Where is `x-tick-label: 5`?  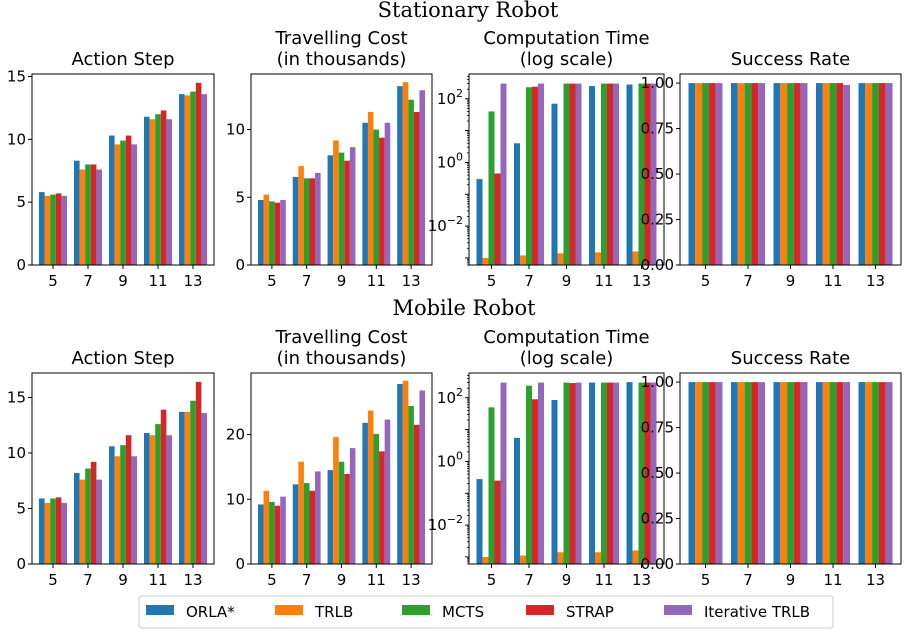 x-tick-label: 5 is located at coordinates (706, 580).